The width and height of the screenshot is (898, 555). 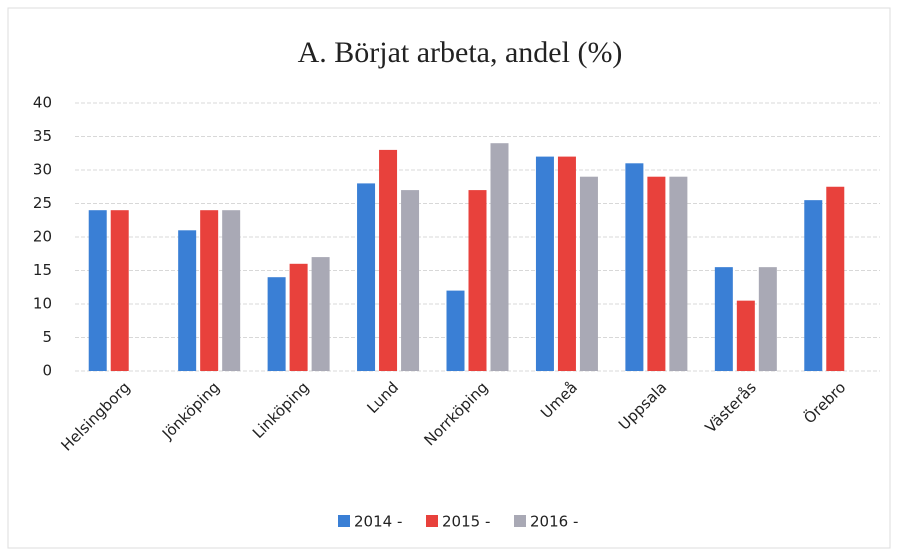 I want to click on y-tick-label: 40, so click(x=42, y=103).